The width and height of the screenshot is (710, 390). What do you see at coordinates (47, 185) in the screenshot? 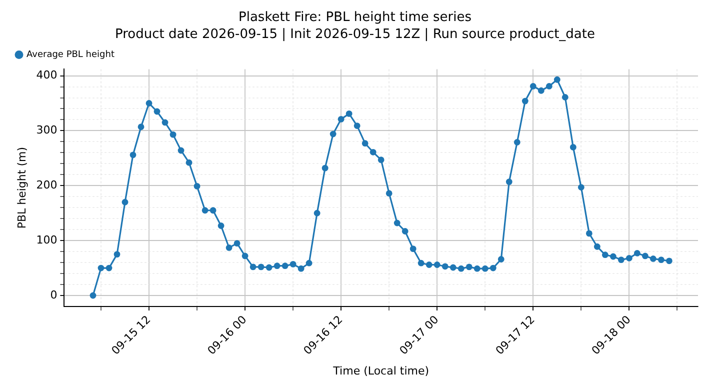
I see `y-tick-label: 200` at bounding box center [47, 185].